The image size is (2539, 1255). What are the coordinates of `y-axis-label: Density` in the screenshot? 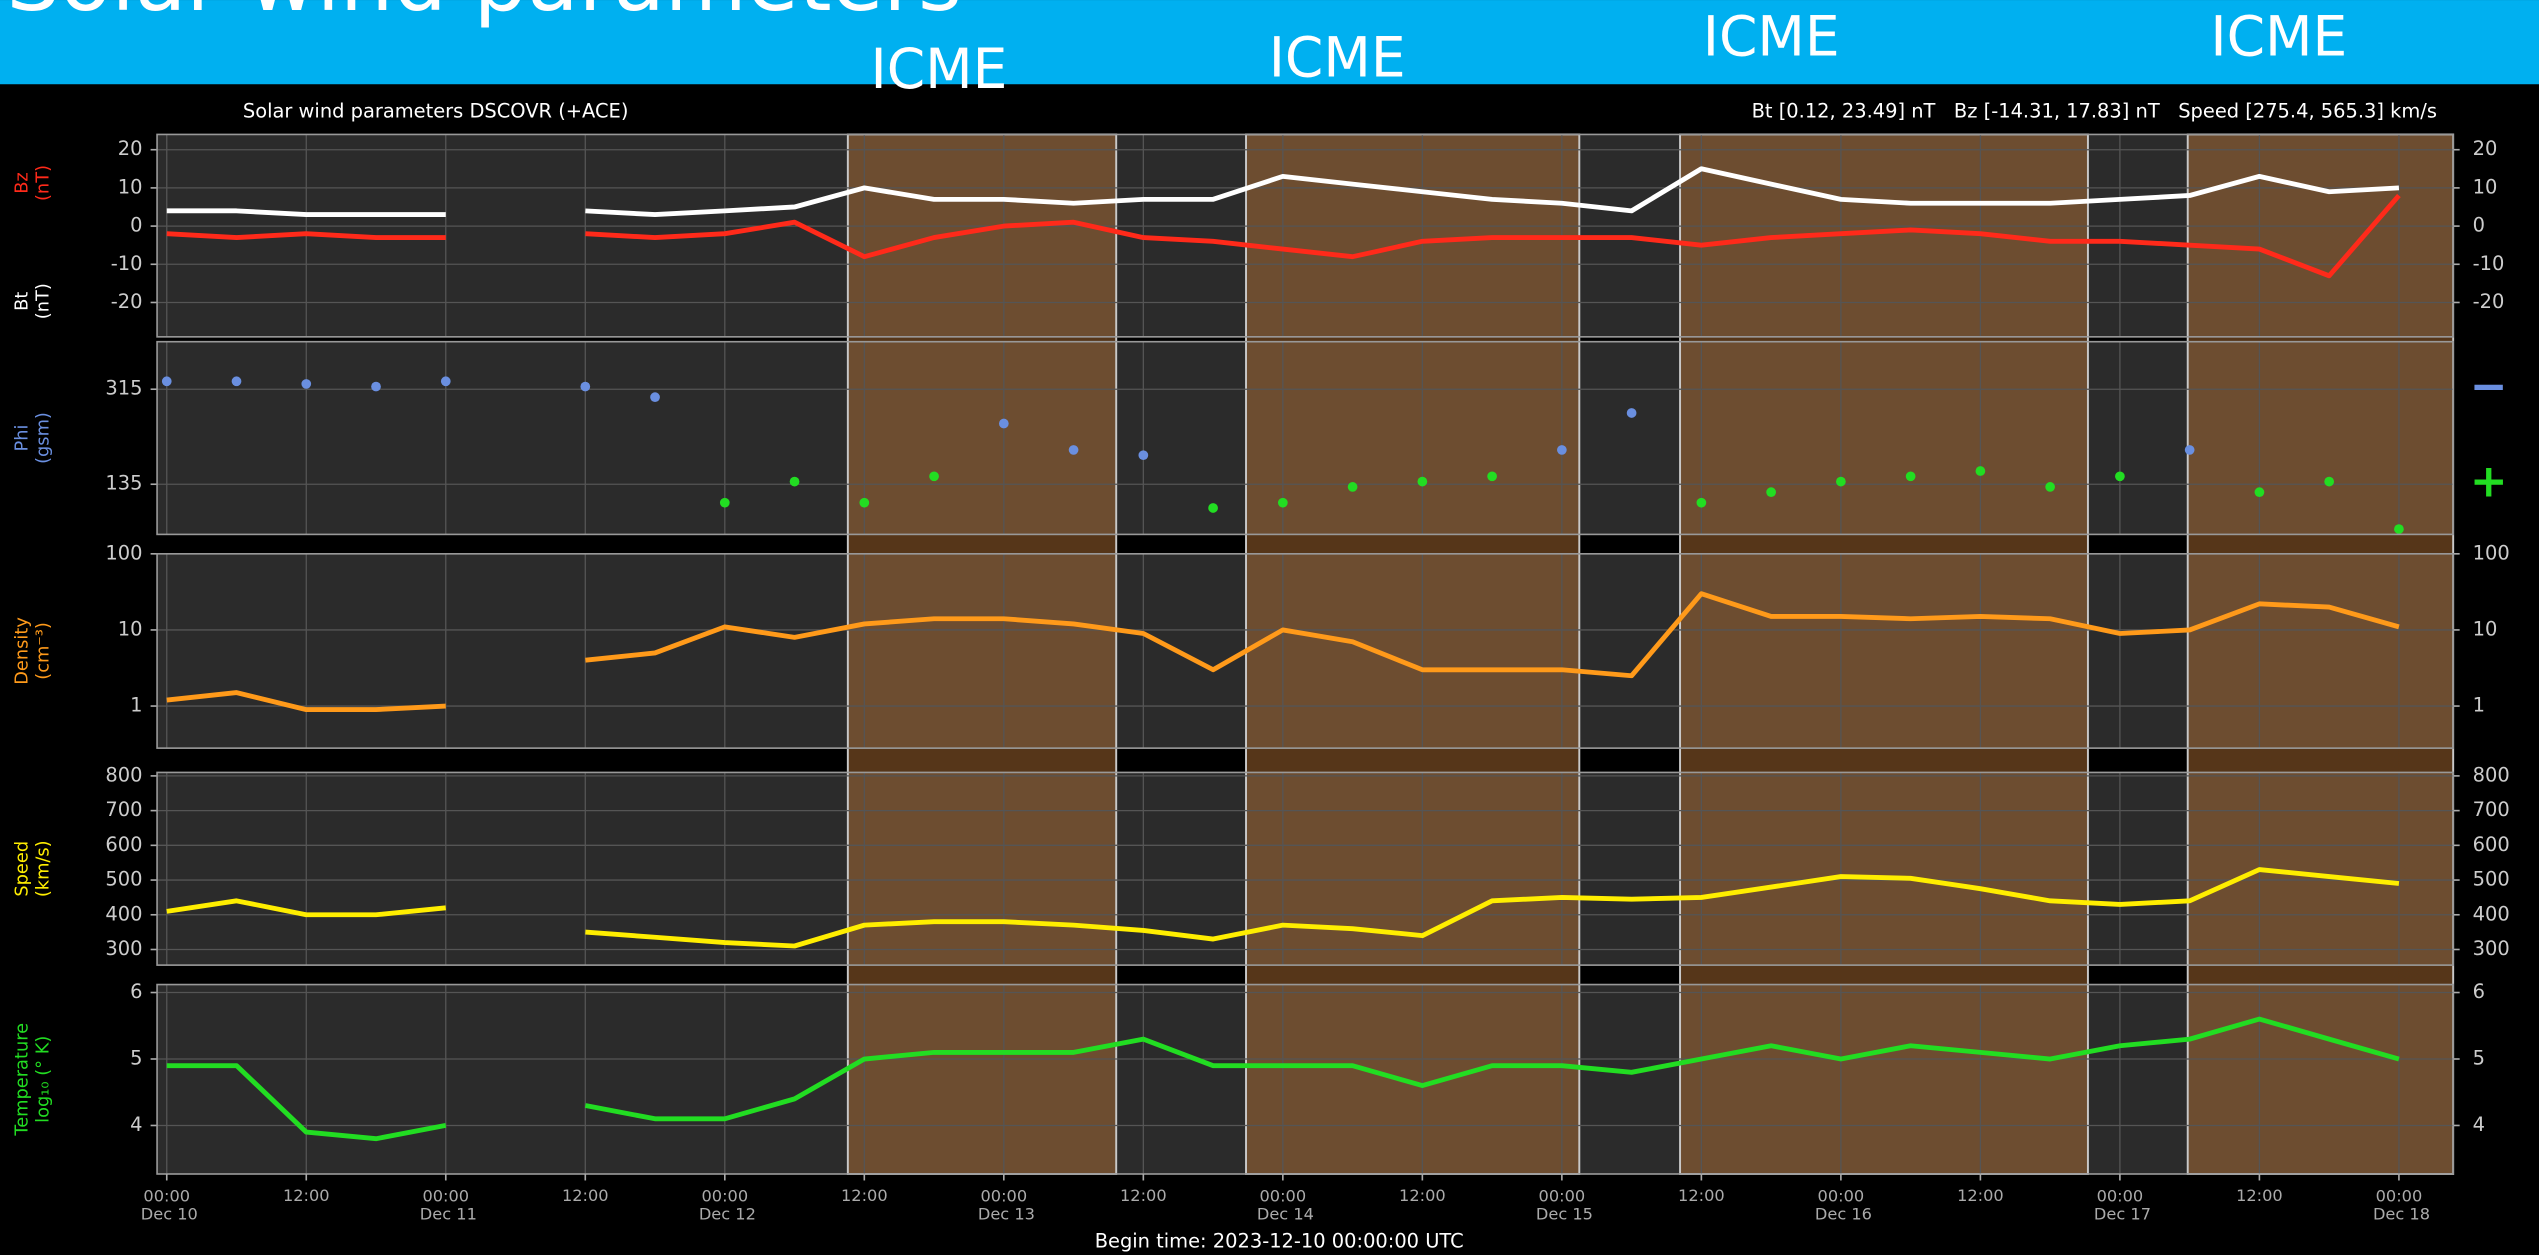 It's located at (22, 651).